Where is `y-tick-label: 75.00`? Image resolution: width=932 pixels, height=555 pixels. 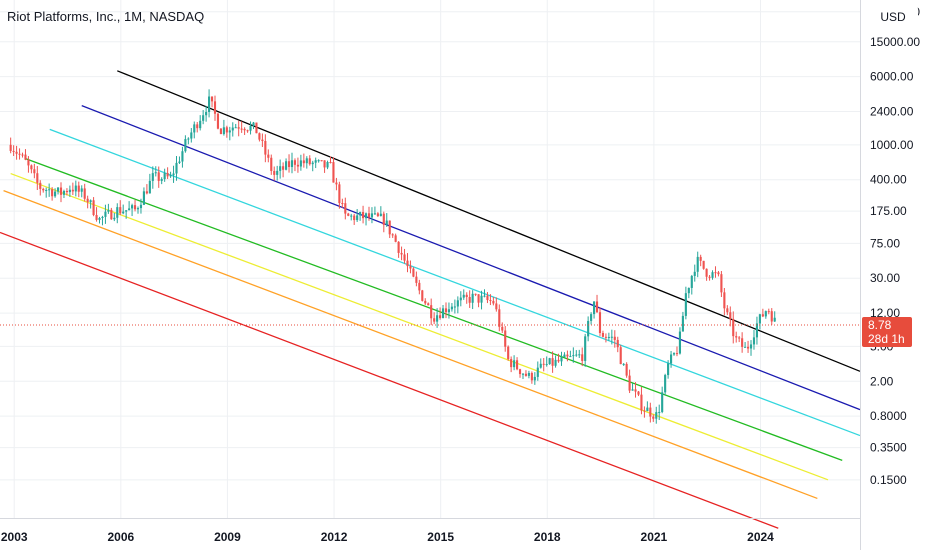 y-tick-label: 75.00 is located at coordinates (885, 243).